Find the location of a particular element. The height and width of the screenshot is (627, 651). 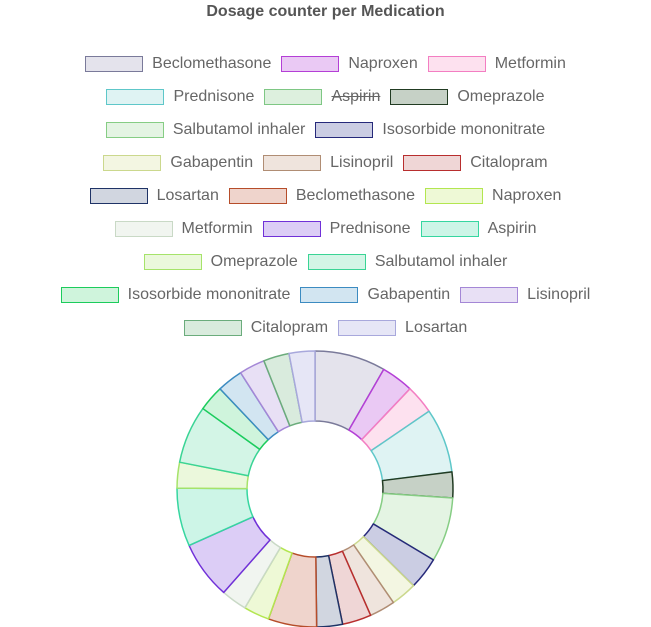

legend-row: Prednisone Aspirin Omeprazole is located at coordinates (325, 96).